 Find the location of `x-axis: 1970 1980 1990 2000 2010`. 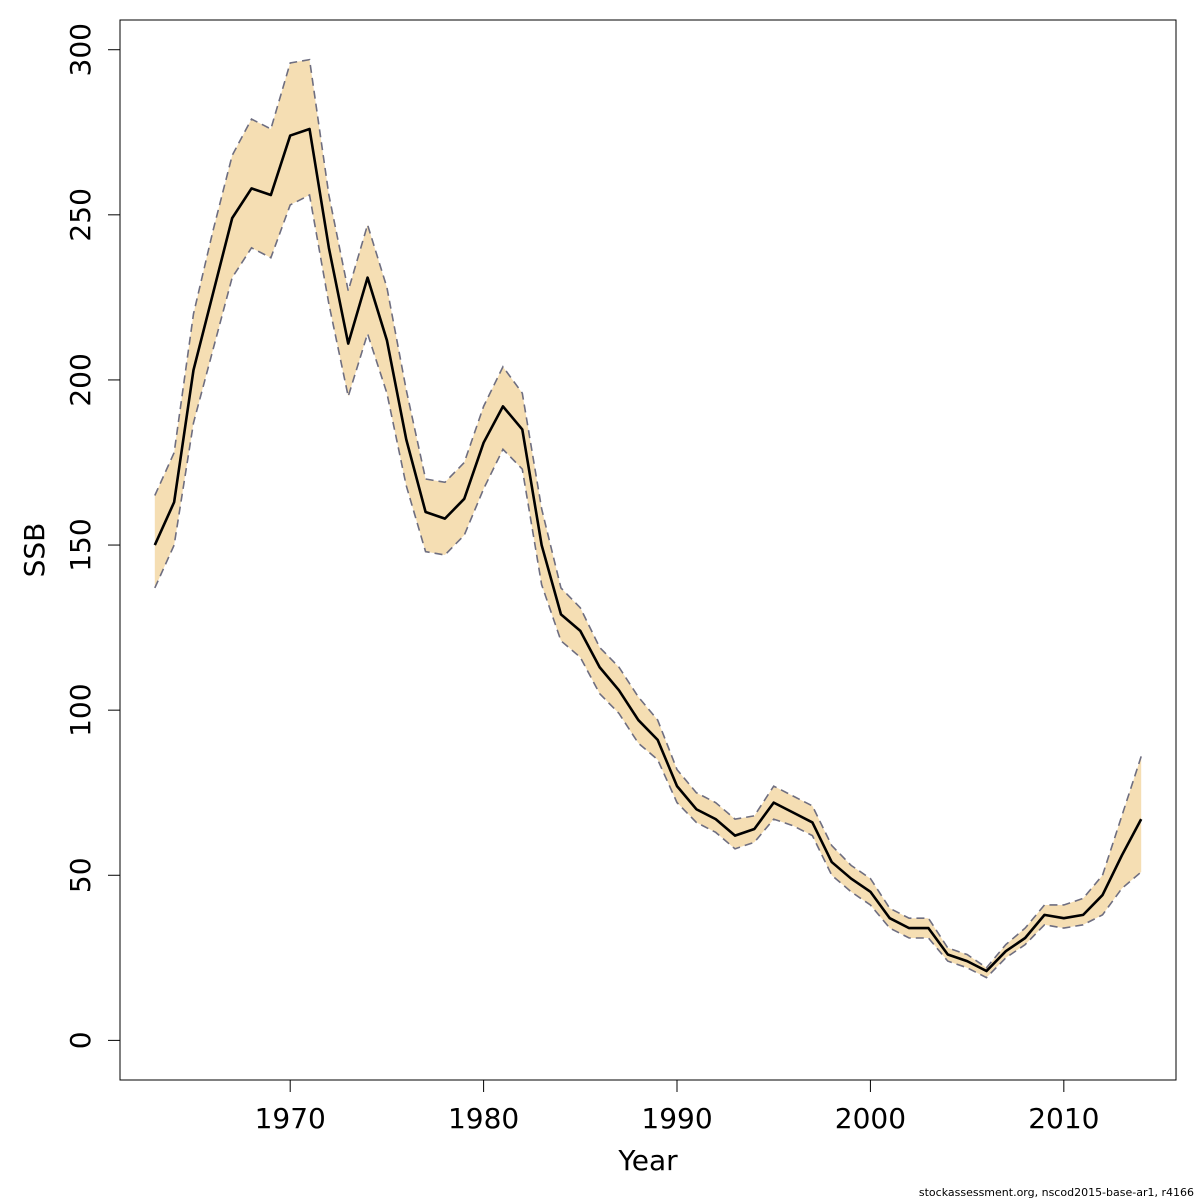

x-axis: 1970 1980 1990 2000 2010 is located at coordinates (677, 1107).